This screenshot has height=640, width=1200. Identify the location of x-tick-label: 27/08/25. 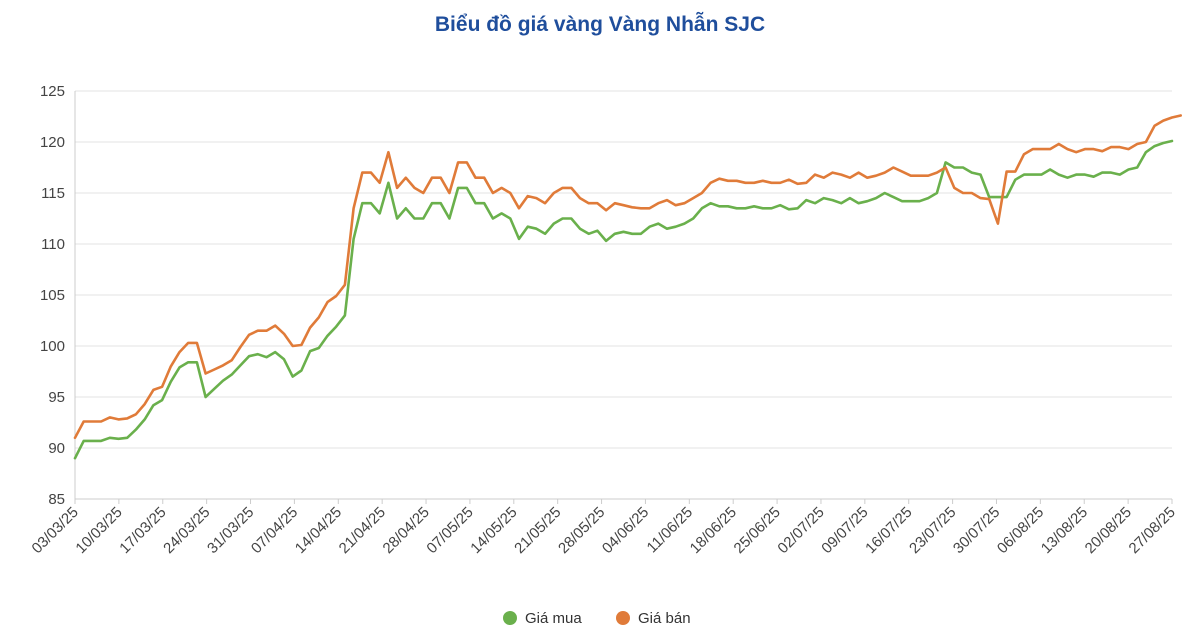
(1152, 530).